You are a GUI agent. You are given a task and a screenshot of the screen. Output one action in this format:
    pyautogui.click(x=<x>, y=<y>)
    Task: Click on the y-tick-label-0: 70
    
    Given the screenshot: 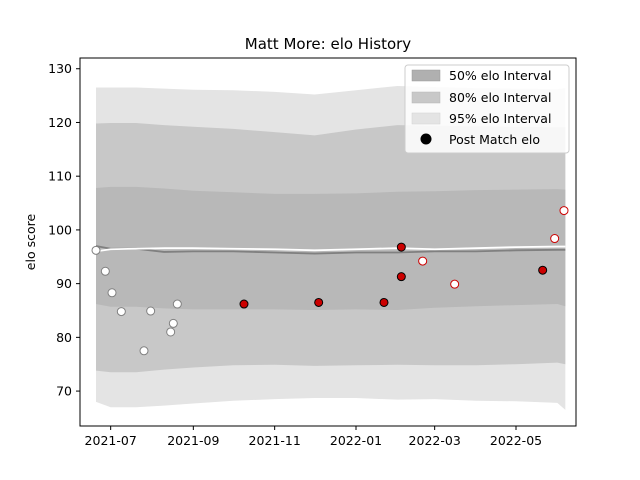 What is the action you would take?
    pyautogui.click(x=64, y=391)
    